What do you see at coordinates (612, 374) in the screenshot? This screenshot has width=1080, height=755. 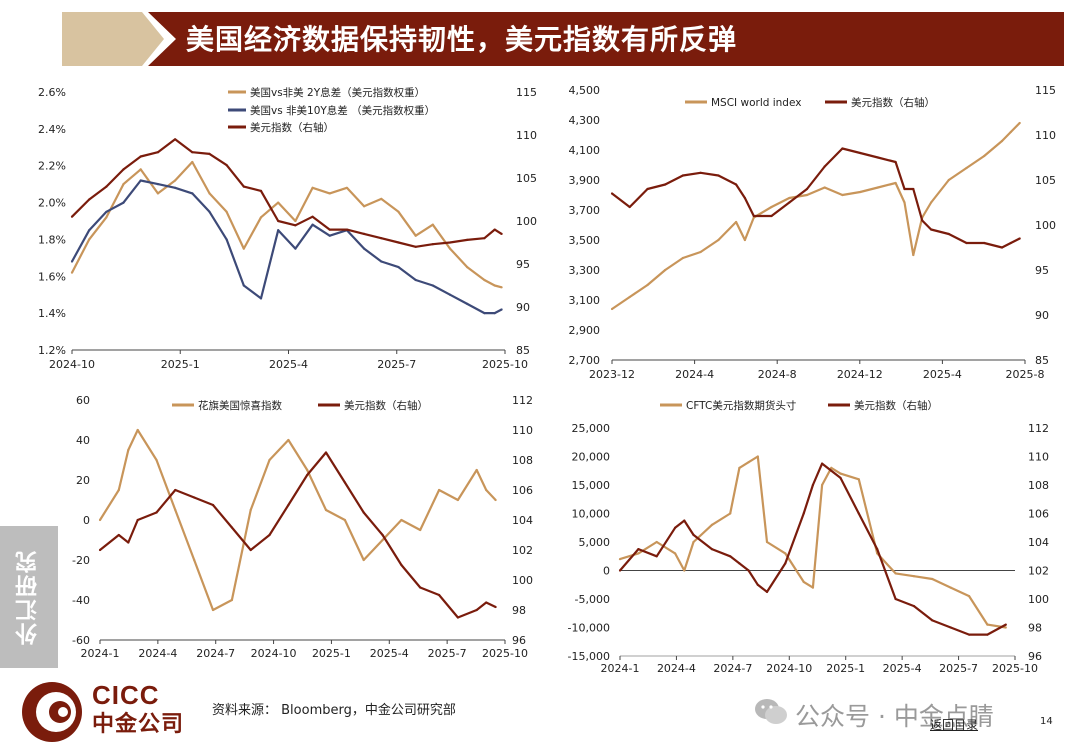 I see `x-tick-label: 2023-12` at bounding box center [612, 374].